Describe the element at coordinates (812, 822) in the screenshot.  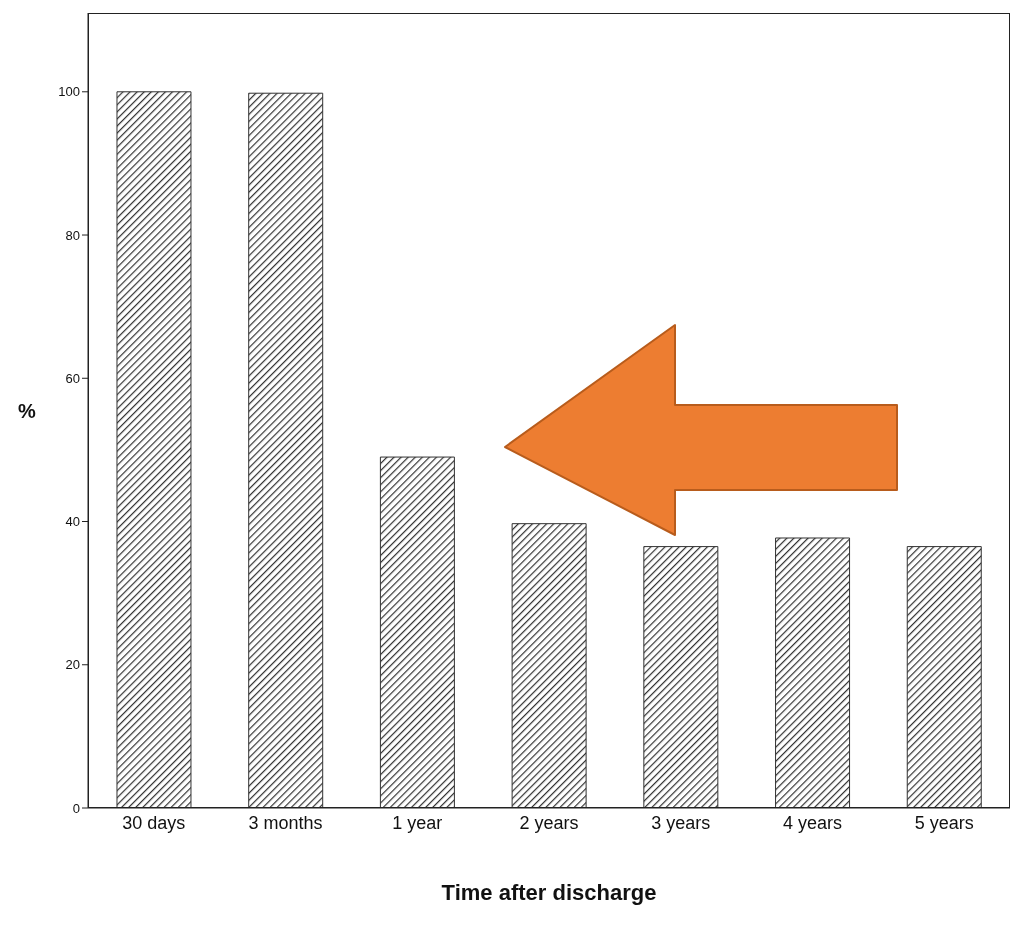
I see `x-tick-label: 4 years` at that location.